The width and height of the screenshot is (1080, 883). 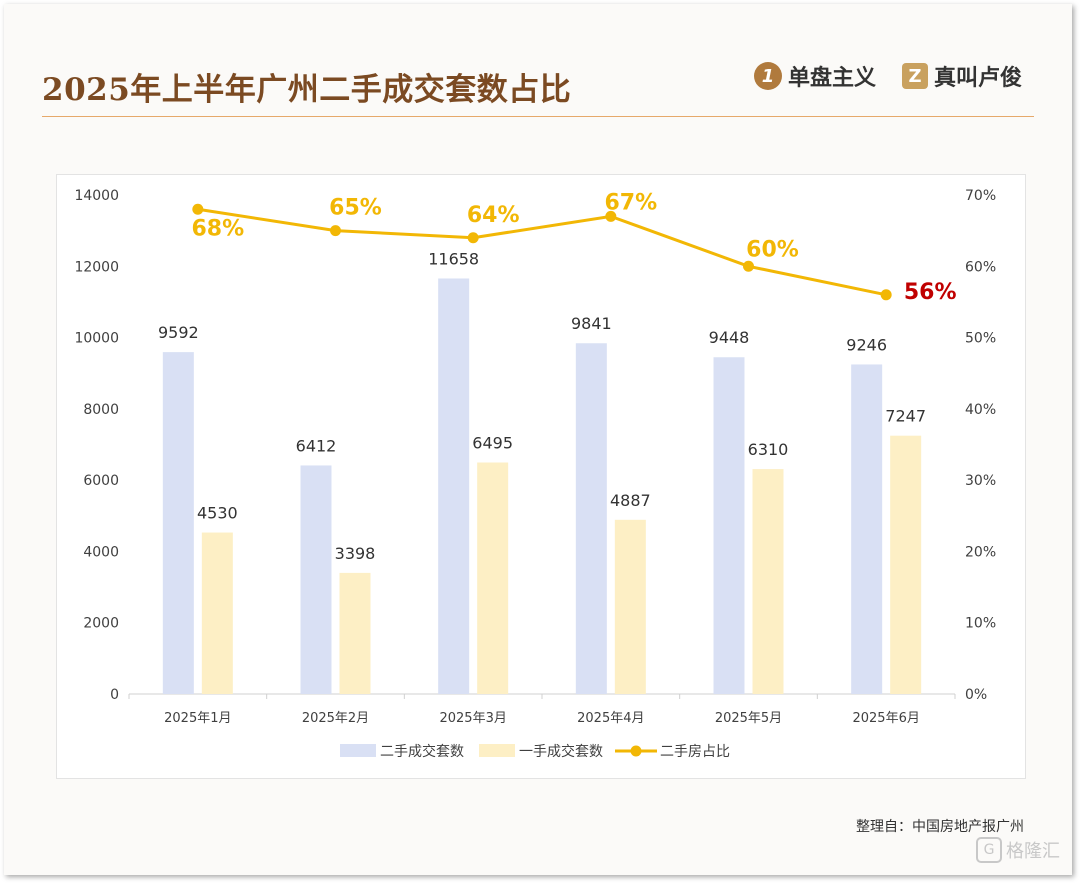 What do you see at coordinates (96, 267) in the screenshot?
I see `left-axis-tick-label: 12000` at bounding box center [96, 267].